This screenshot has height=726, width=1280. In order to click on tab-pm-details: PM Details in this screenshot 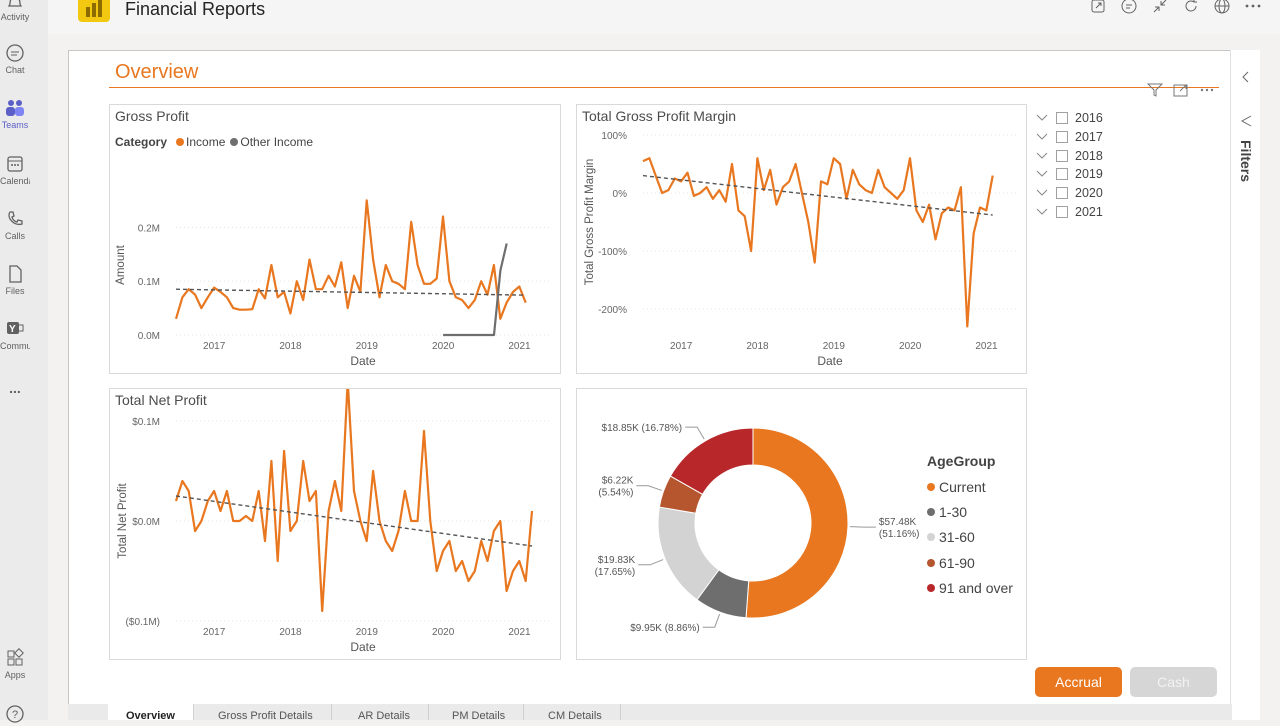, I will do `click(479, 712)`.